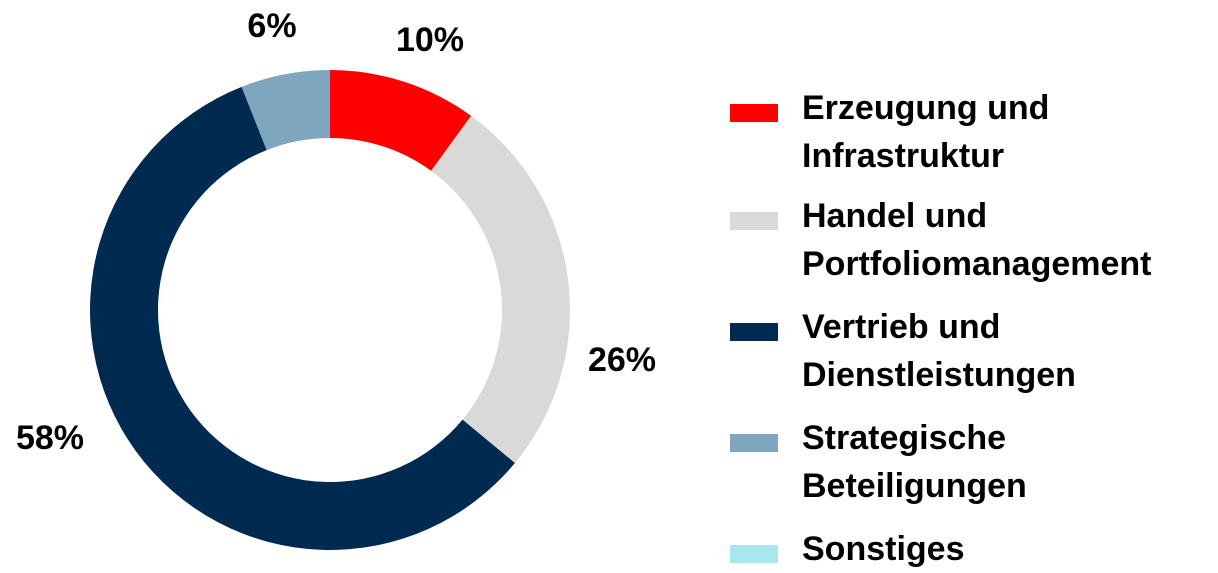 The image size is (1218, 573). I want to click on legend-label: Handel und Portfoliomanagement, so click(977, 240).